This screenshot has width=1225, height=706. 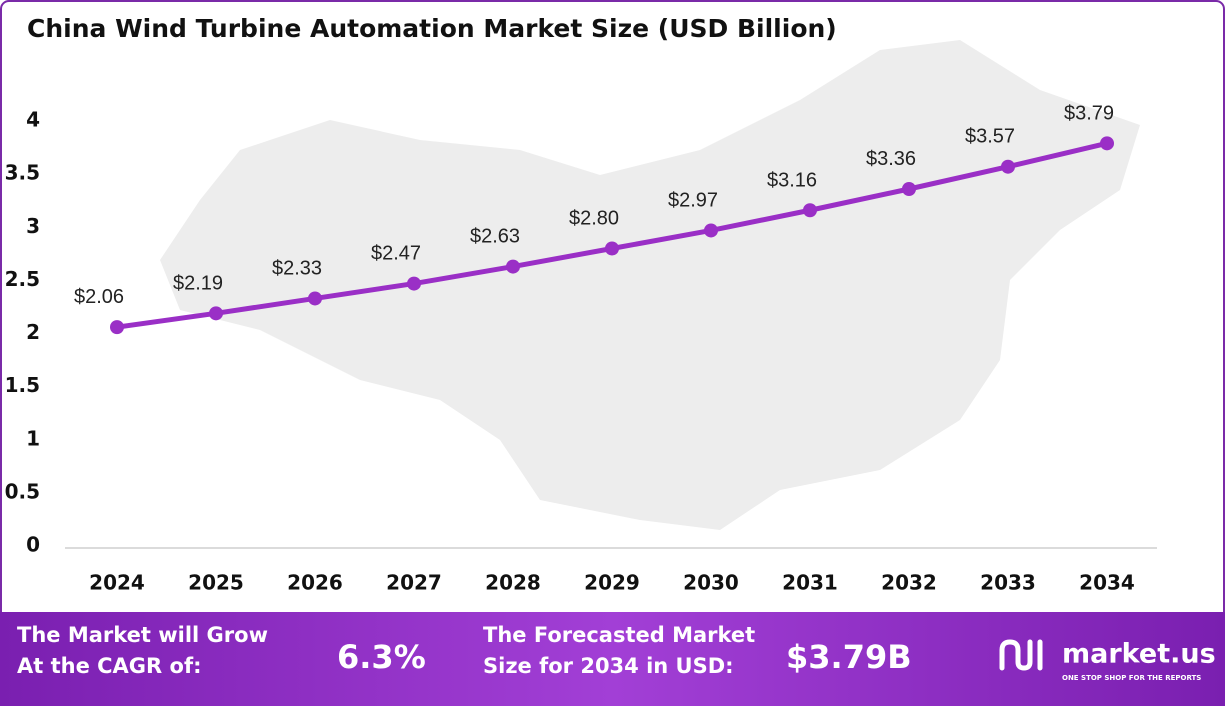 I want to click on value-label: $3.36, so click(x=891, y=159).